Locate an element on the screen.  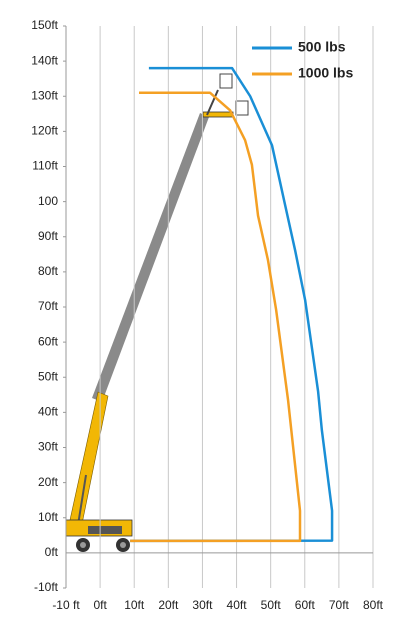
y-tick-label: 100 is located at coordinates (48, 201).